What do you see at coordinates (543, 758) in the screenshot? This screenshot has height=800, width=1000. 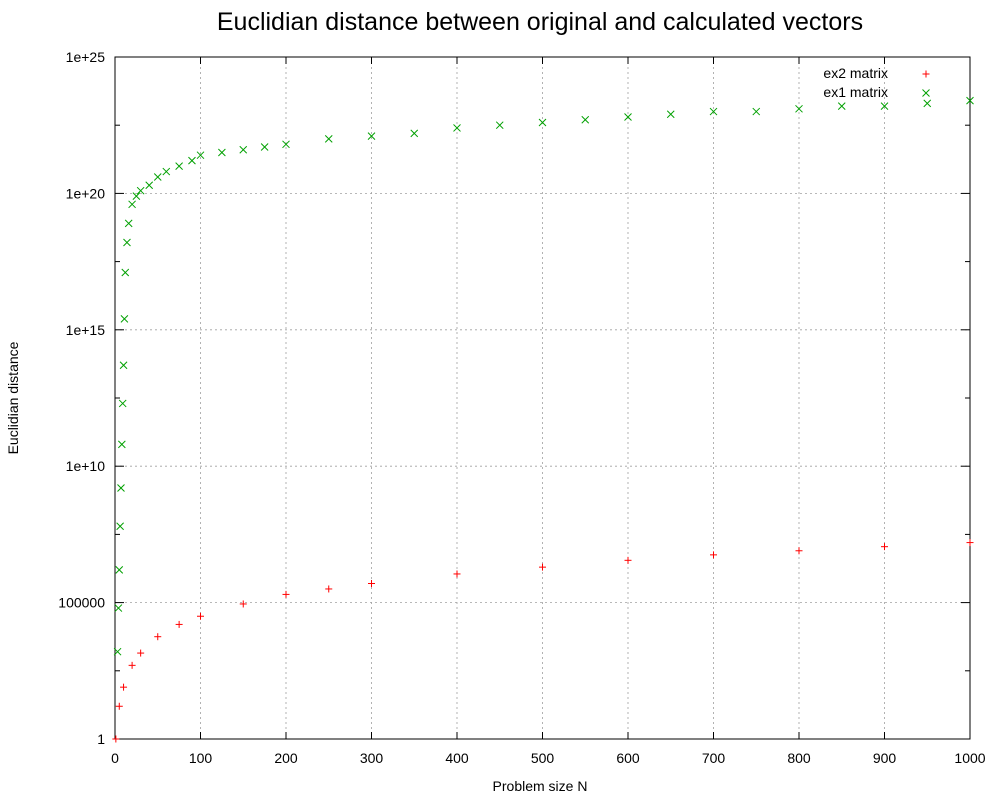 I see `x-tick-label: 500` at bounding box center [543, 758].